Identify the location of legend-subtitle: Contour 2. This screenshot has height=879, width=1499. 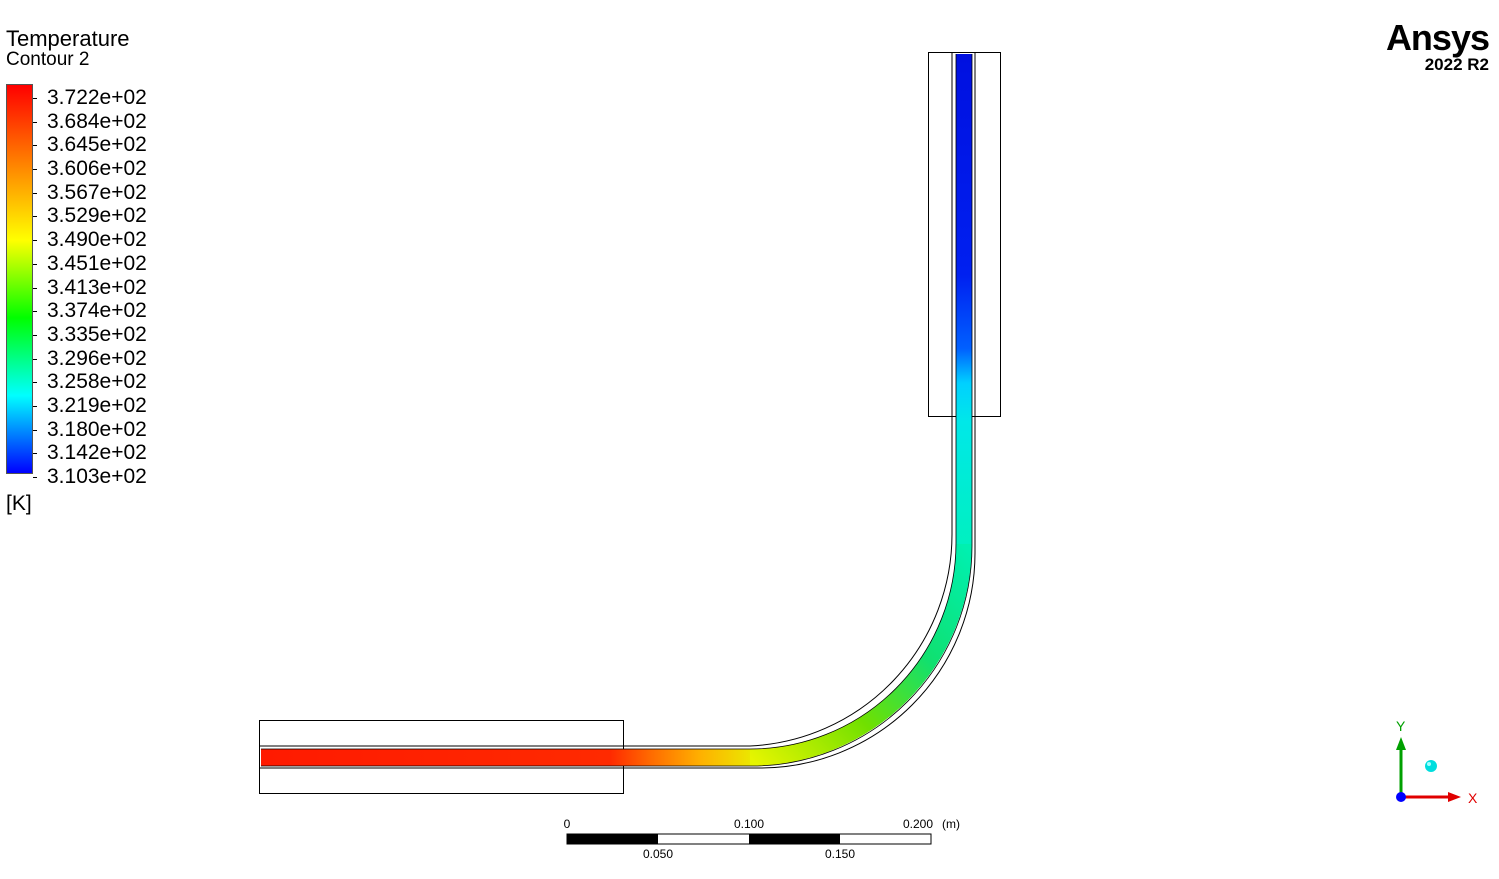
(48, 59).